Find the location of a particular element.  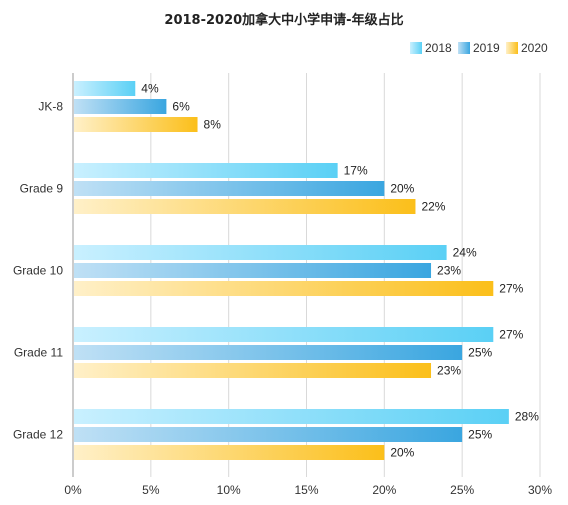

x-tick-label: 20% is located at coordinates (384, 490).